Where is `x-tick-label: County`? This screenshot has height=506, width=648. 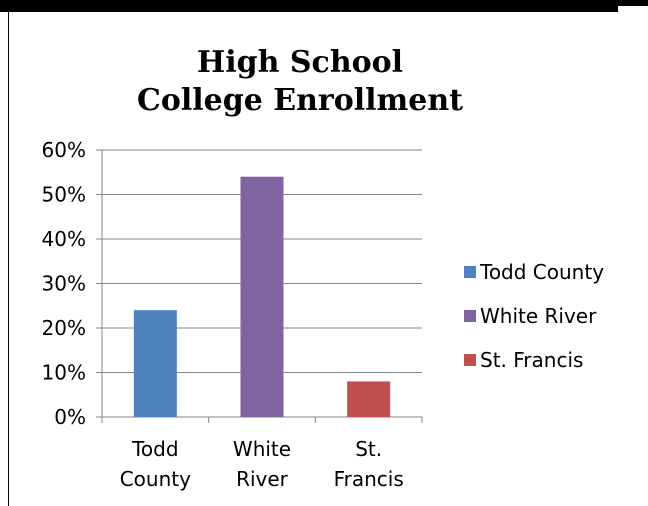
x-tick-label: County is located at coordinates (155, 479).